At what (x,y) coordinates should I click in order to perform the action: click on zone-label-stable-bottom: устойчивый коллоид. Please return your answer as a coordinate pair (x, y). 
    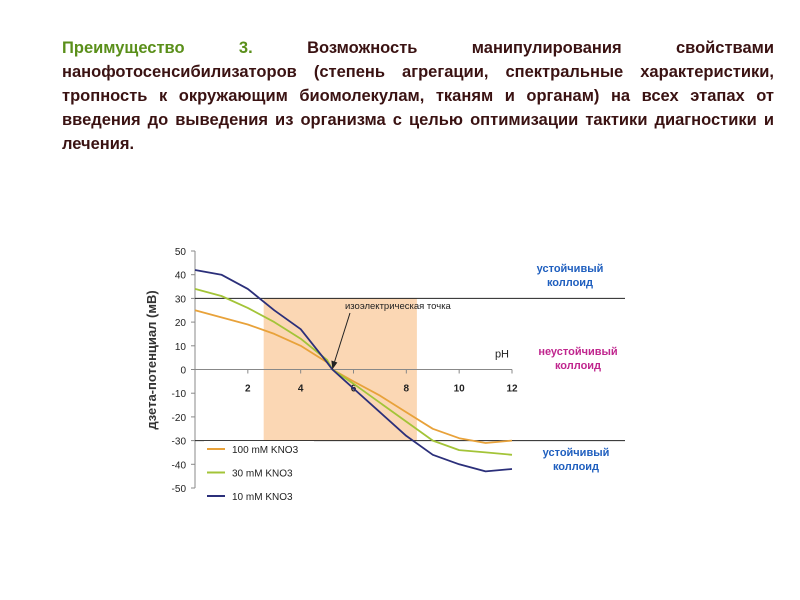
    Looking at the image, I should click on (576, 460).